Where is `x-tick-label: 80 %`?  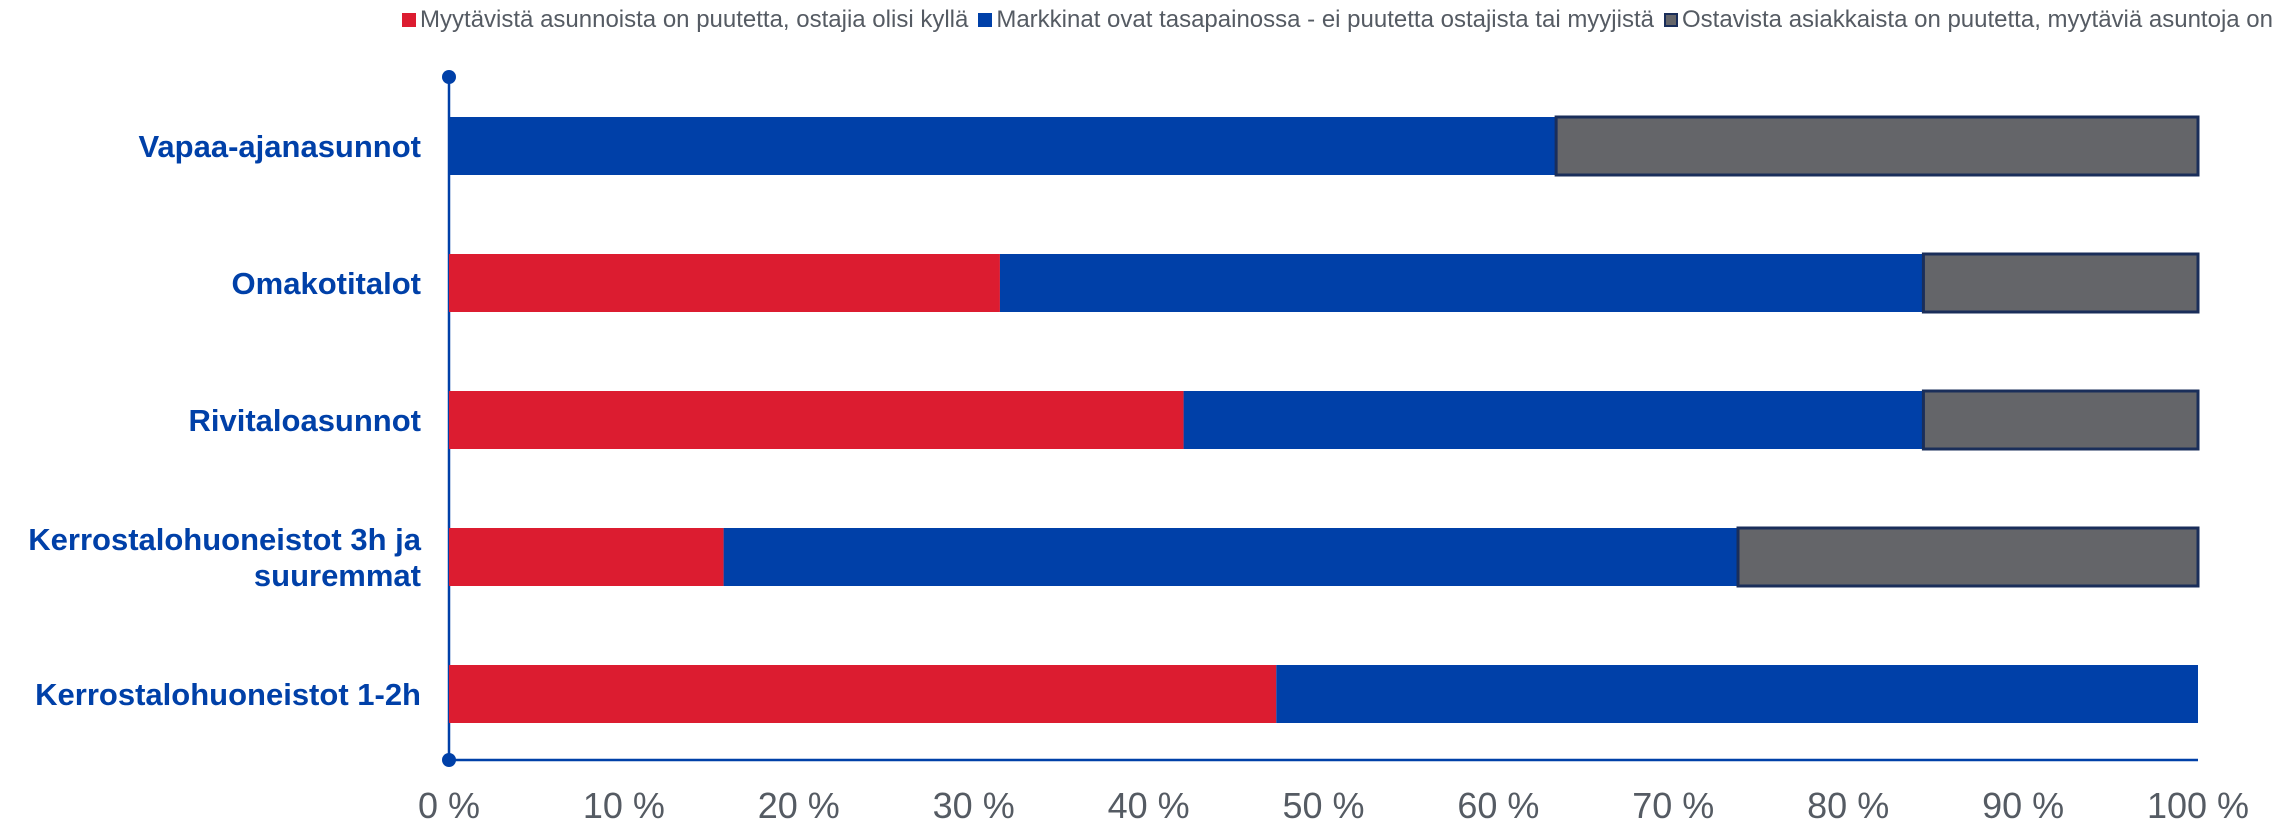 x-tick-label: 80 % is located at coordinates (1848, 802).